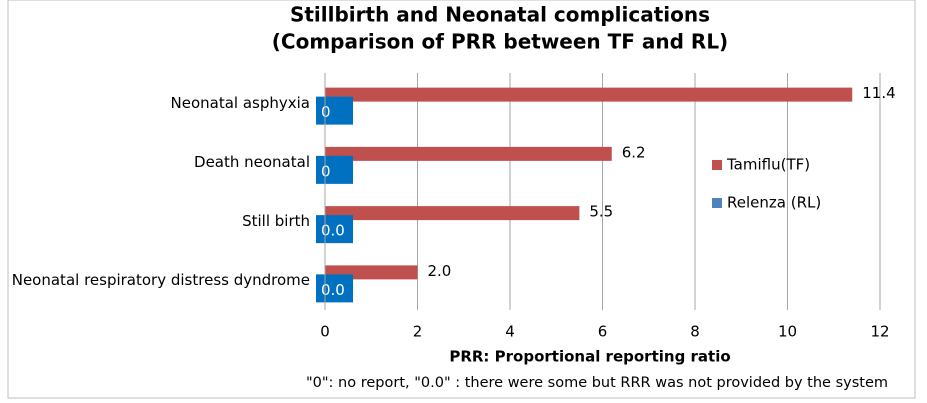 This screenshot has height=403, width=927. Describe the element at coordinates (276, 221) in the screenshot. I see `y-tick-label: Still birth` at that location.